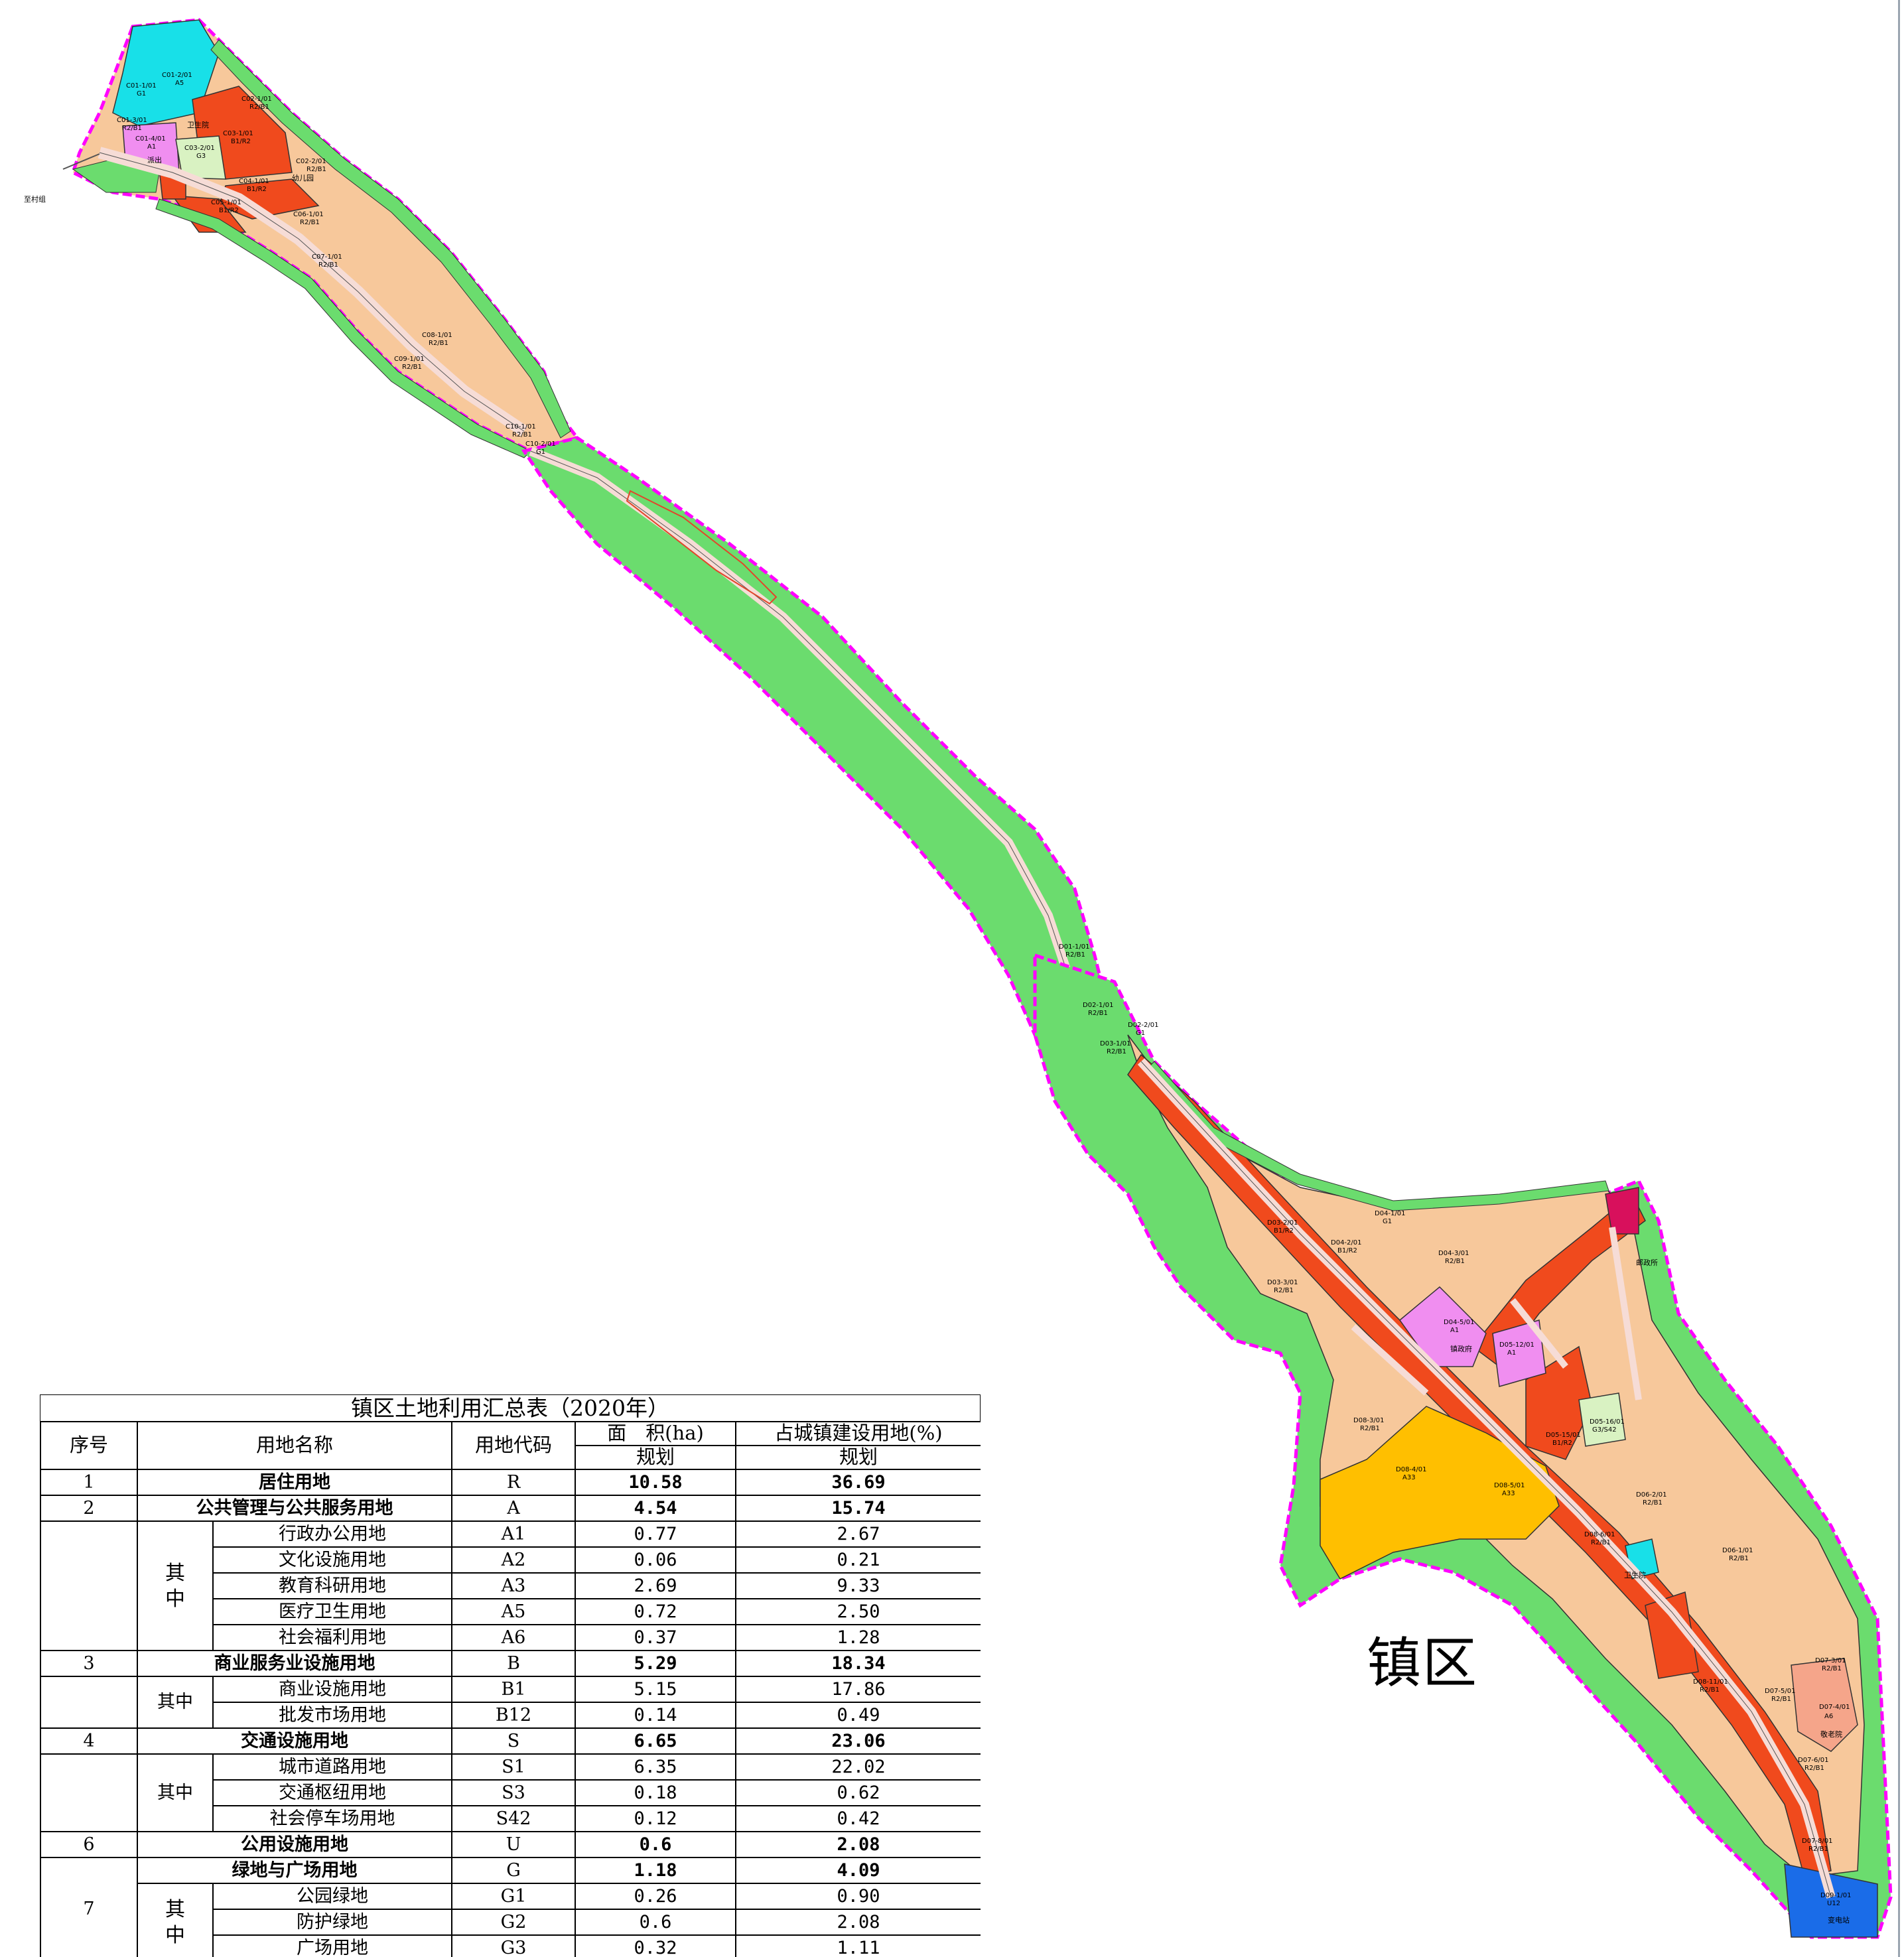  What do you see at coordinates (858, 1715) in the screenshot?
I see `cell-pct: 0.49` at bounding box center [858, 1715].